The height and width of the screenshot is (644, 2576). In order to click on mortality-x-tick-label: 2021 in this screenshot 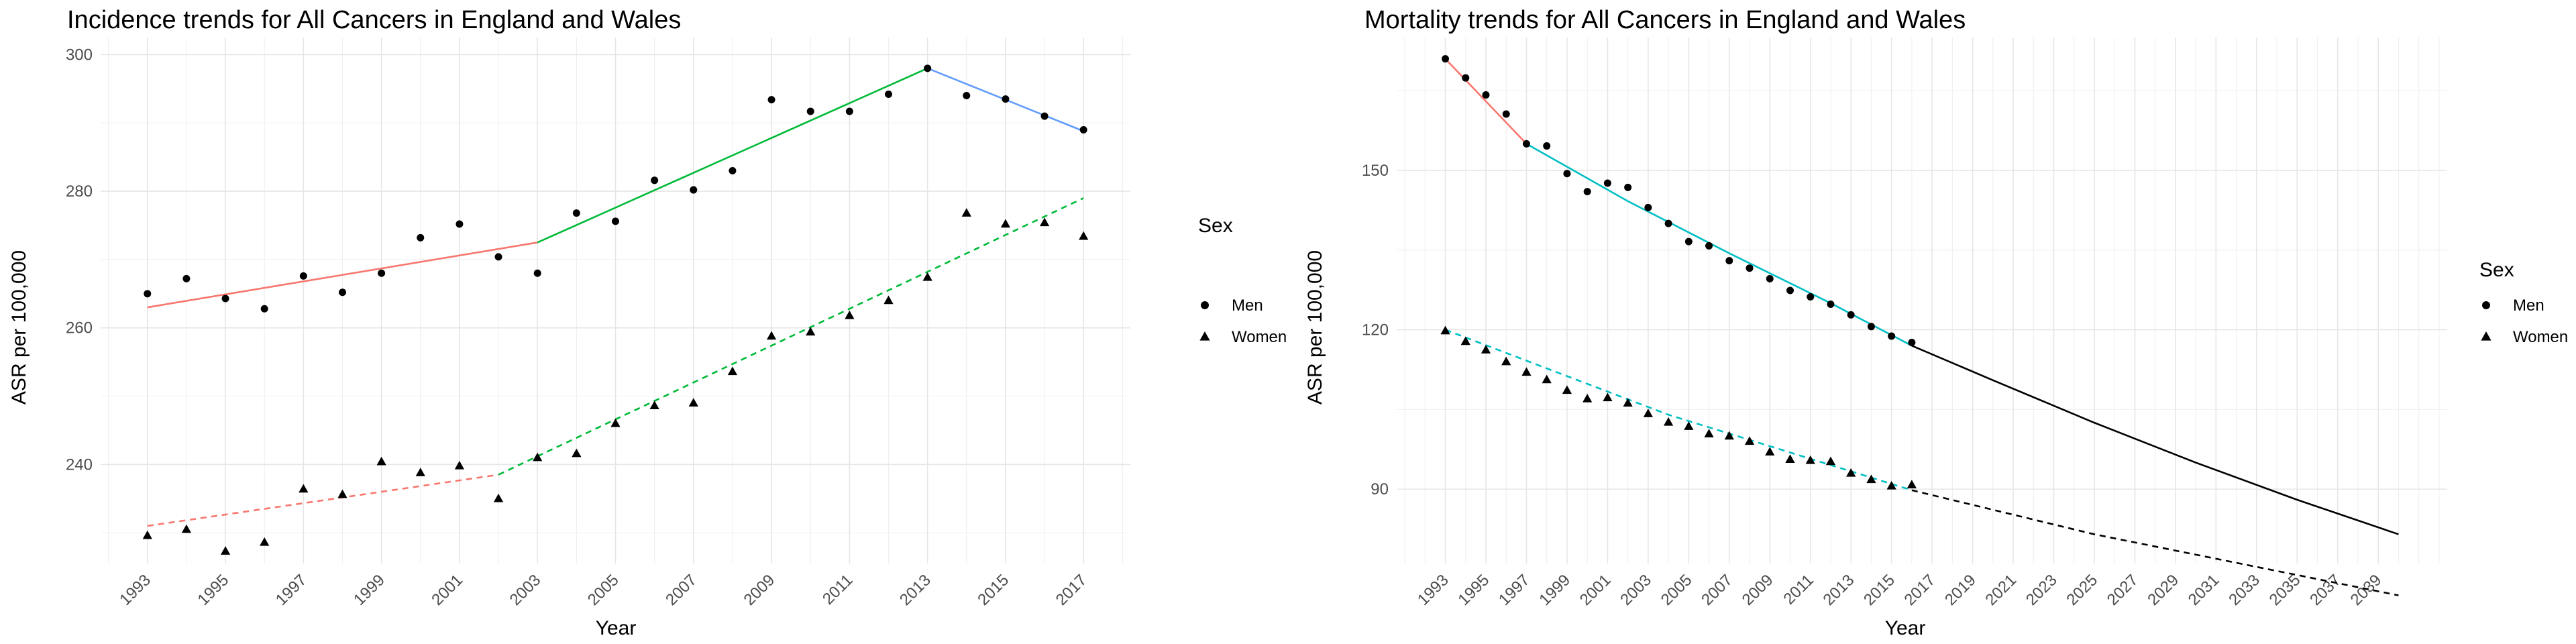, I will do `click(2001, 590)`.